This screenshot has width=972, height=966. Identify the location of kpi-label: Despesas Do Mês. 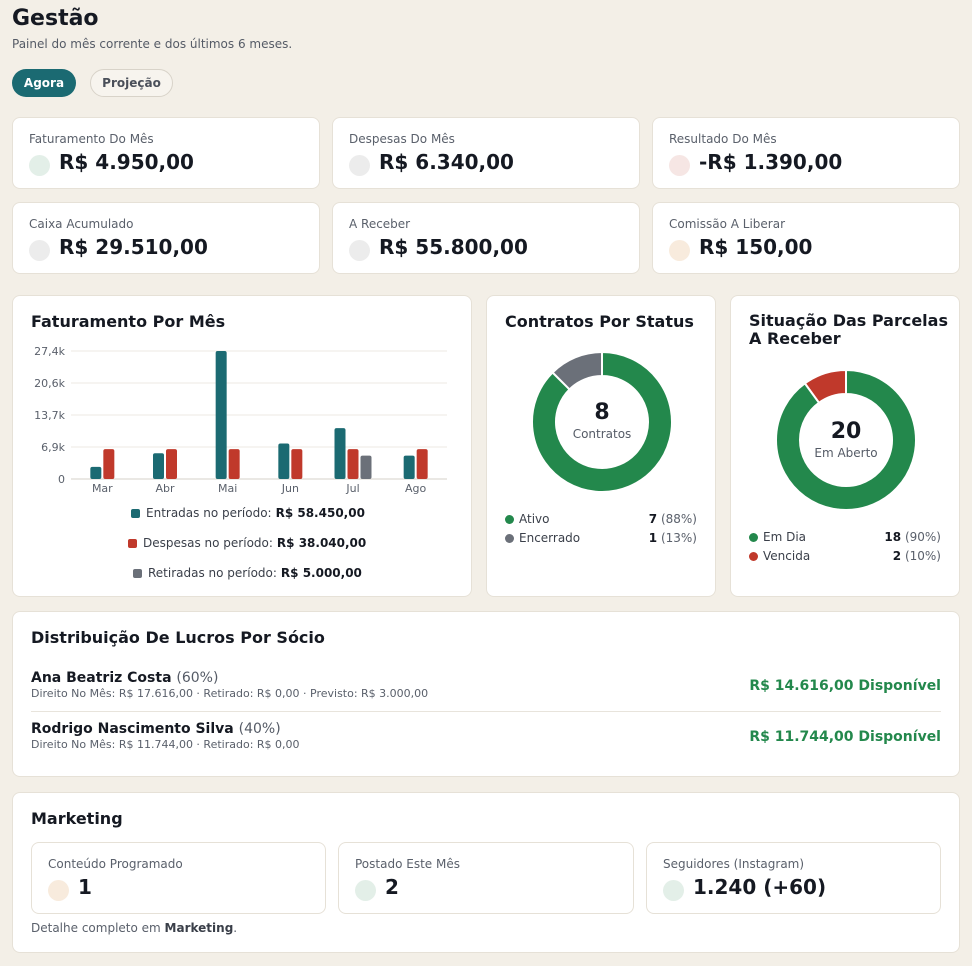
(402, 139).